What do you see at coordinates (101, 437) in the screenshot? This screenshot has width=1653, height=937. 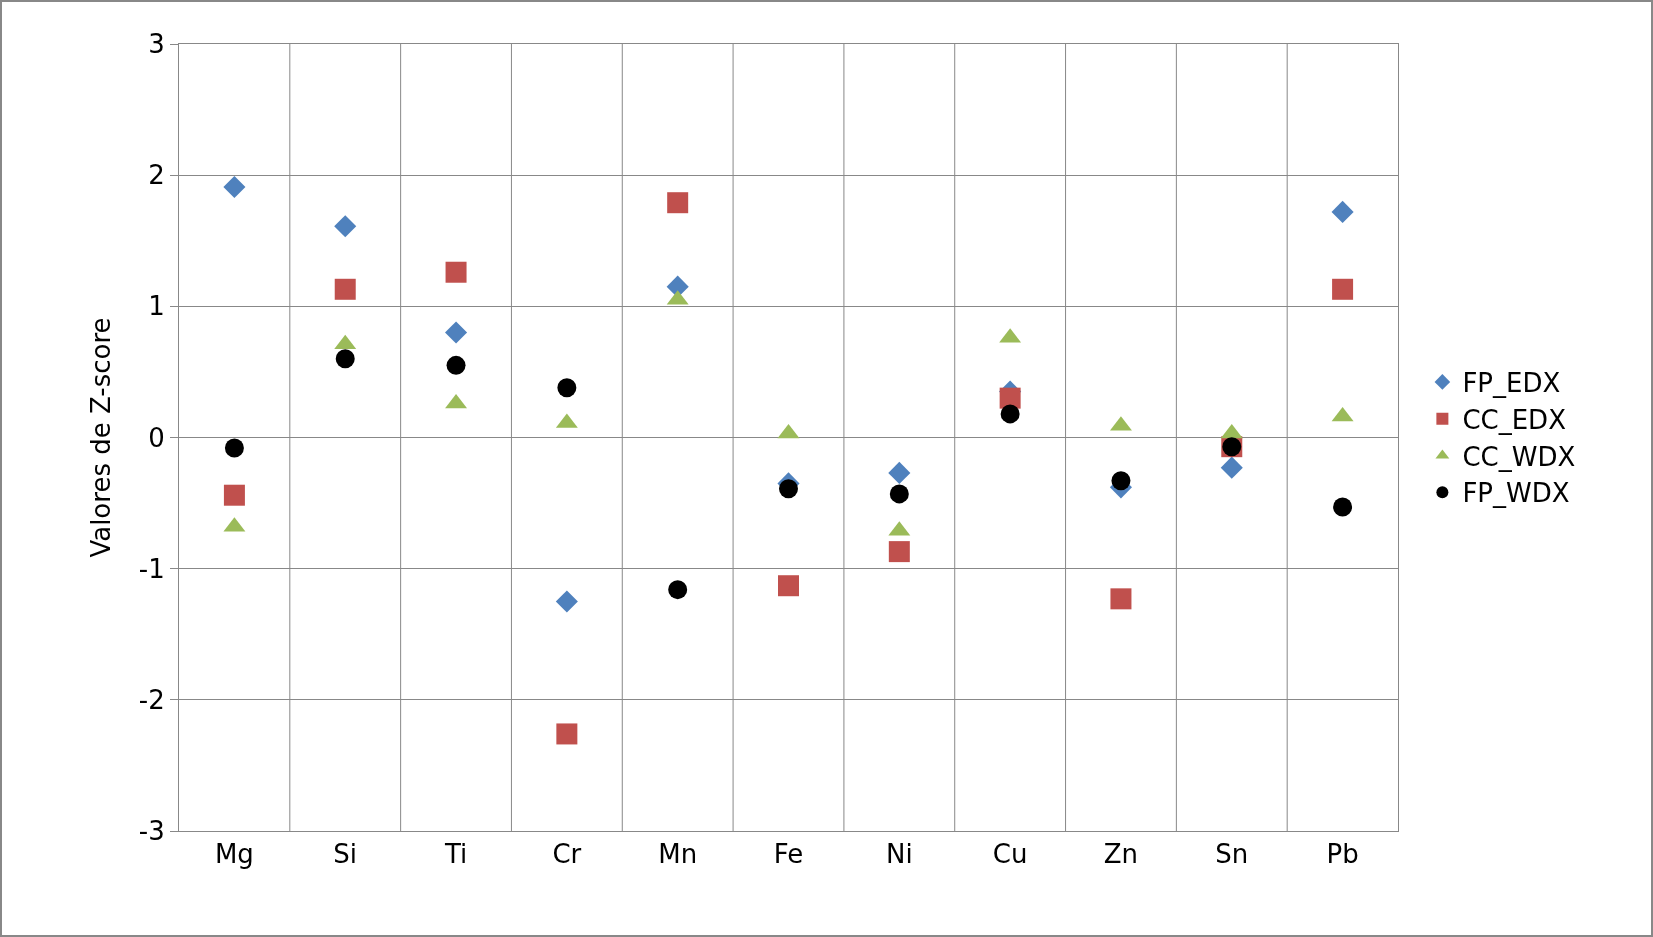 I see `y-axis-title: Valores de Z-score` at bounding box center [101, 437].